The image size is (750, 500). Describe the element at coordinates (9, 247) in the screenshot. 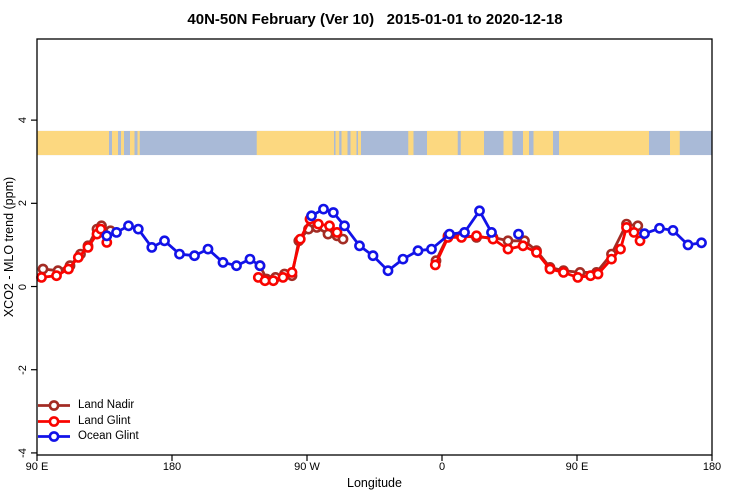

I see `y-axis-label: XCO2 - MLO trend (ppm)` at that location.